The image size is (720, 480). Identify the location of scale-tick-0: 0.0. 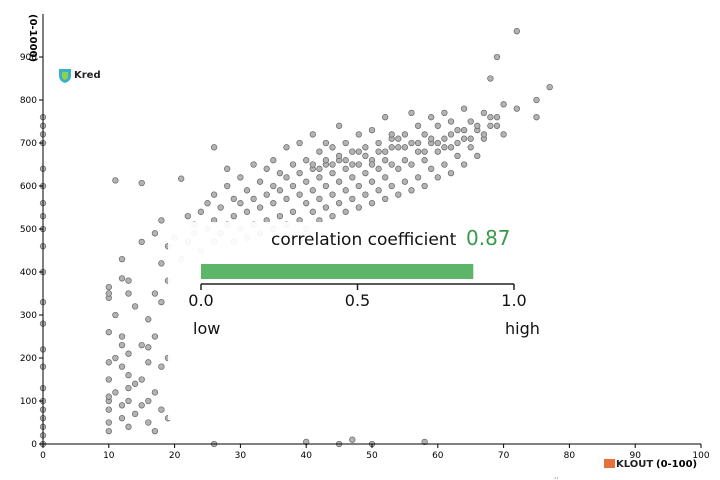
(200, 300).